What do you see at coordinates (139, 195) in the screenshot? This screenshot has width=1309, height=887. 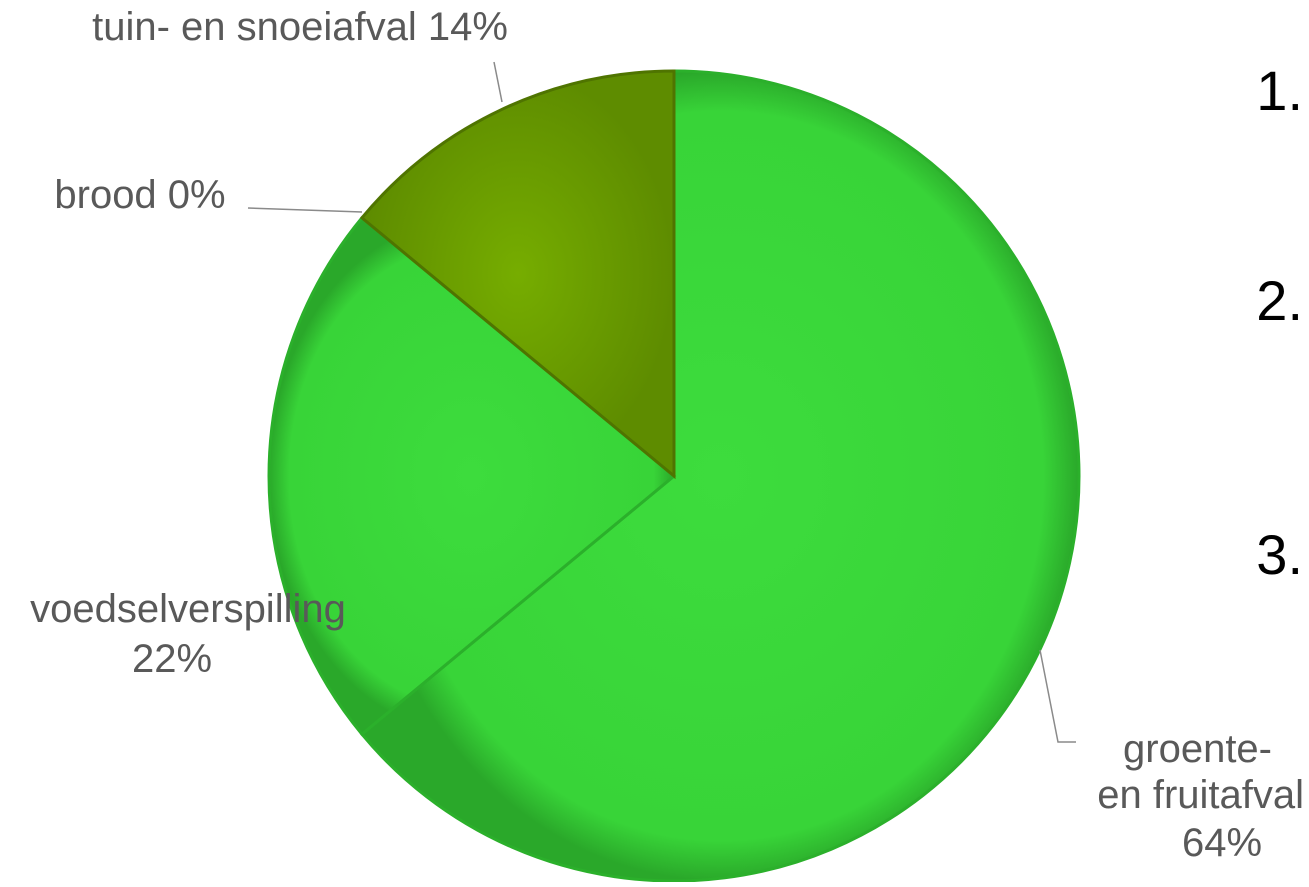 I see `data-label-brood: brood 0%` at bounding box center [139, 195].